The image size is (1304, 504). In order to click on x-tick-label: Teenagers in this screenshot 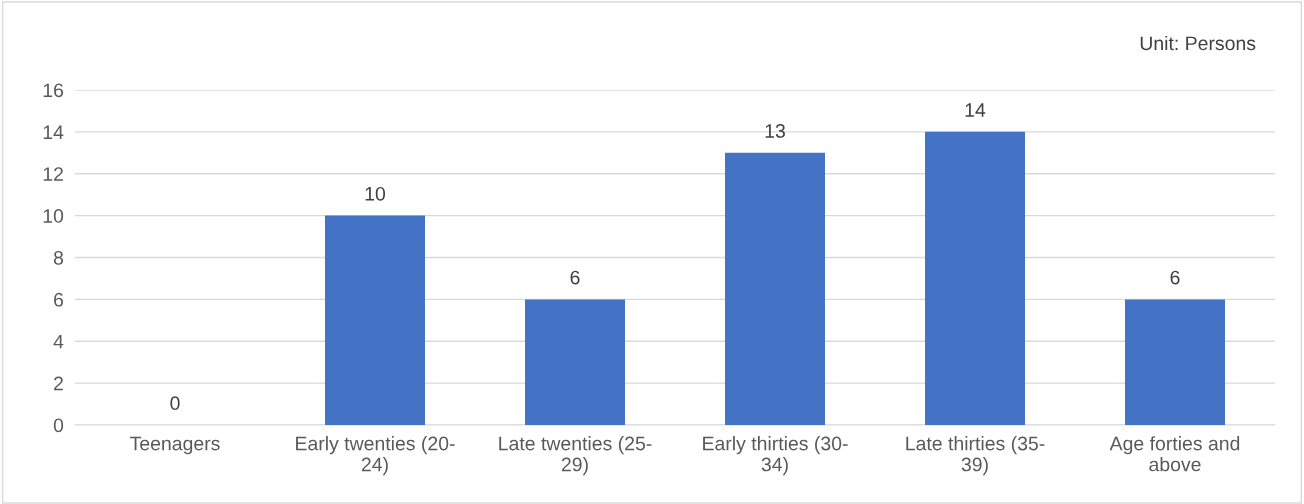, I will do `click(175, 445)`.